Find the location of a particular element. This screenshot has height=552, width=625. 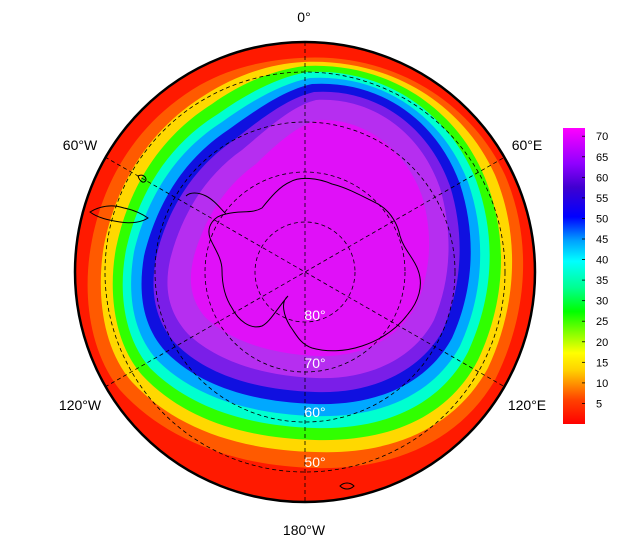

lon-label-120w: 120°W is located at coordinates (80, 405).